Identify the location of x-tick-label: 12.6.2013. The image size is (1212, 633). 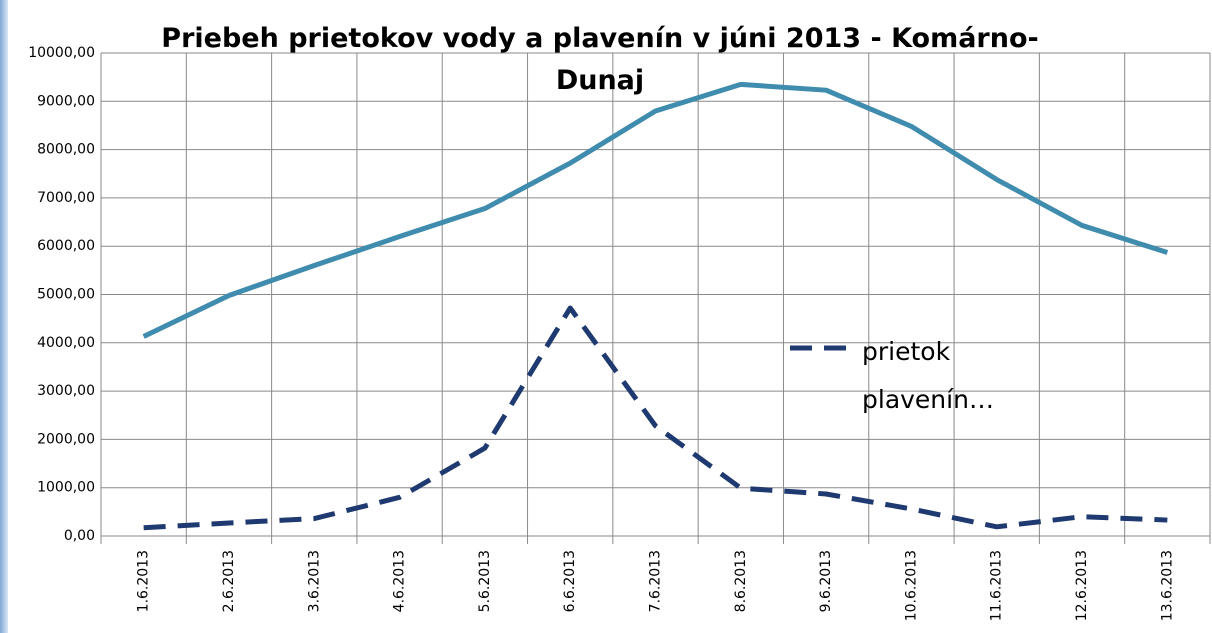
(1082, 585).